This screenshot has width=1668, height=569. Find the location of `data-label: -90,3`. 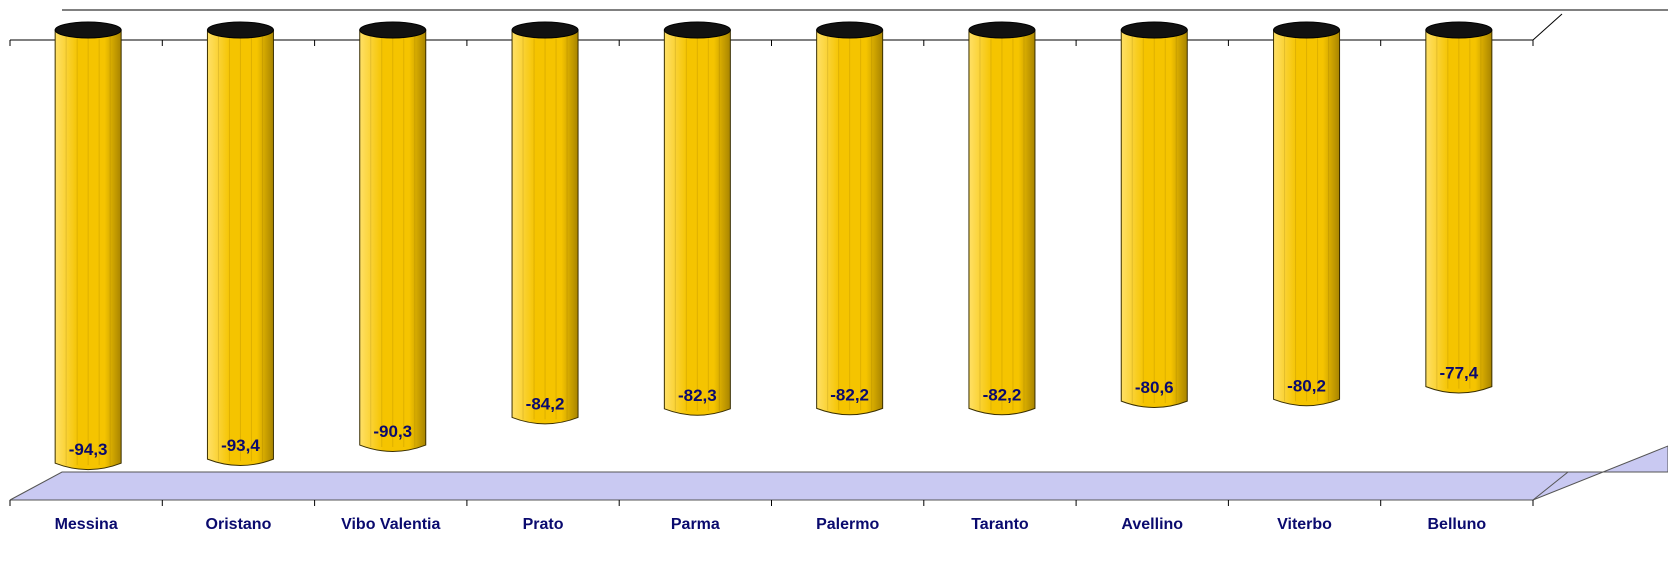

data-label: -90,3 is located at coordinates (392, 431).